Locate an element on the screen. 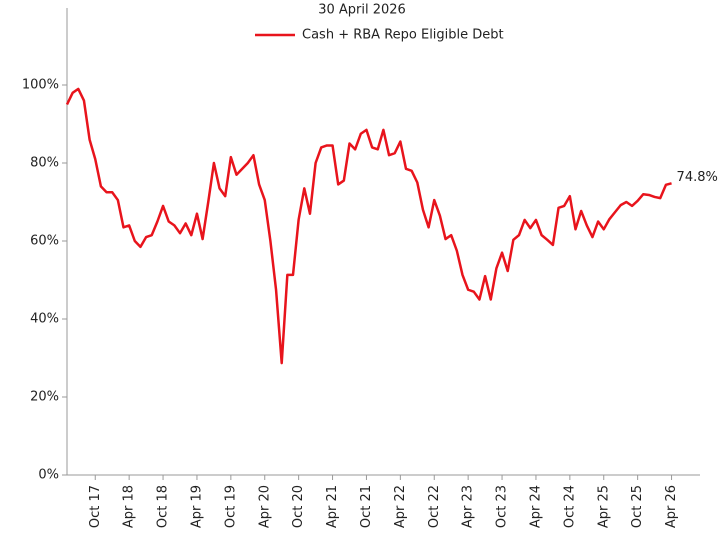 Image resolution: width=728 pixels, height=544 pixels. y-tick-label: 80% is located at coordinates (44, 163).